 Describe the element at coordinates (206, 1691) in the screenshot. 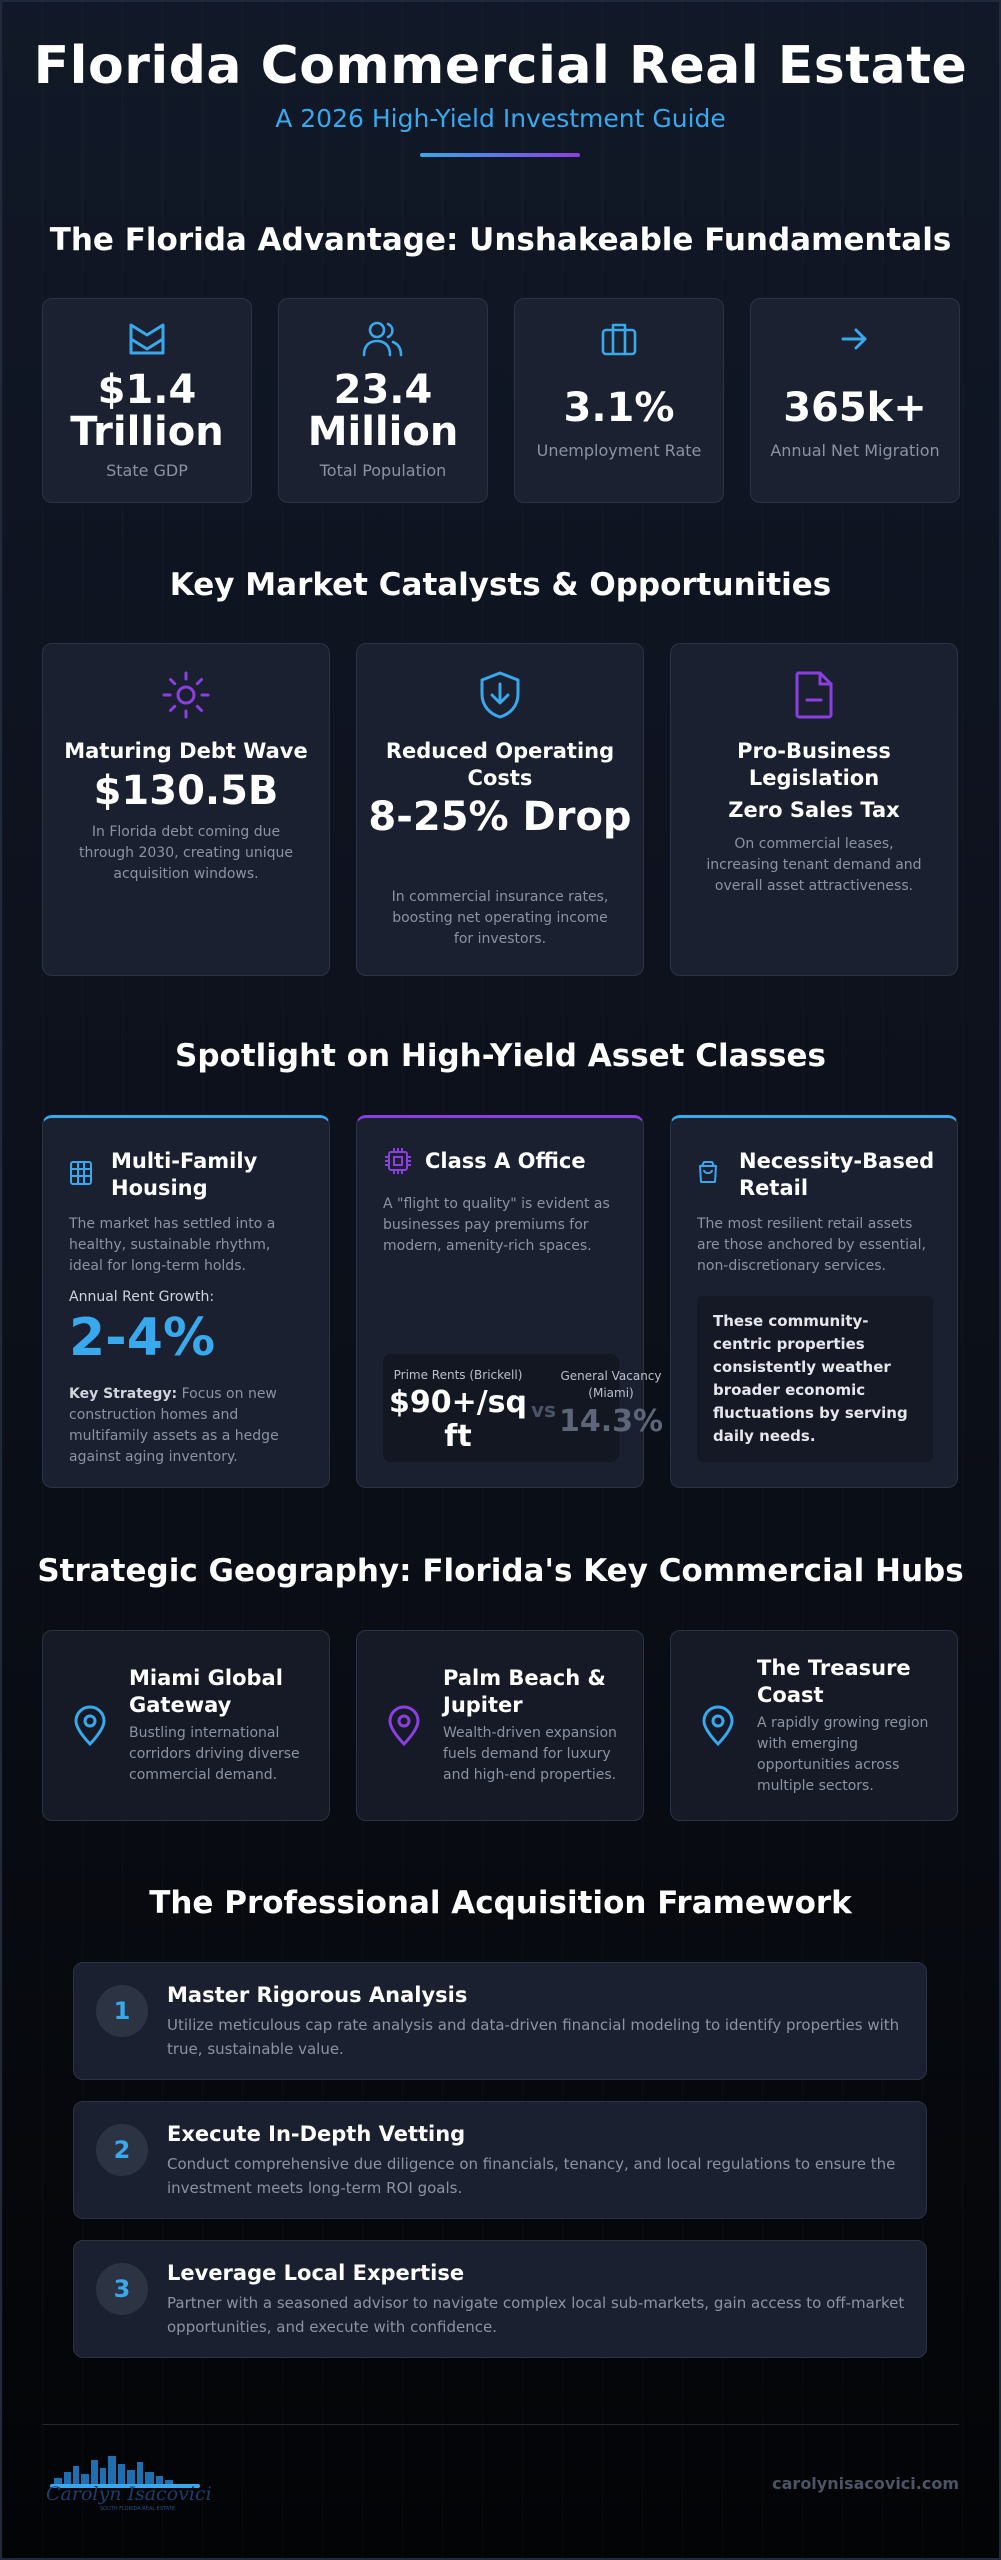

I see `hub-name: Miami Global Gateway` at that location.